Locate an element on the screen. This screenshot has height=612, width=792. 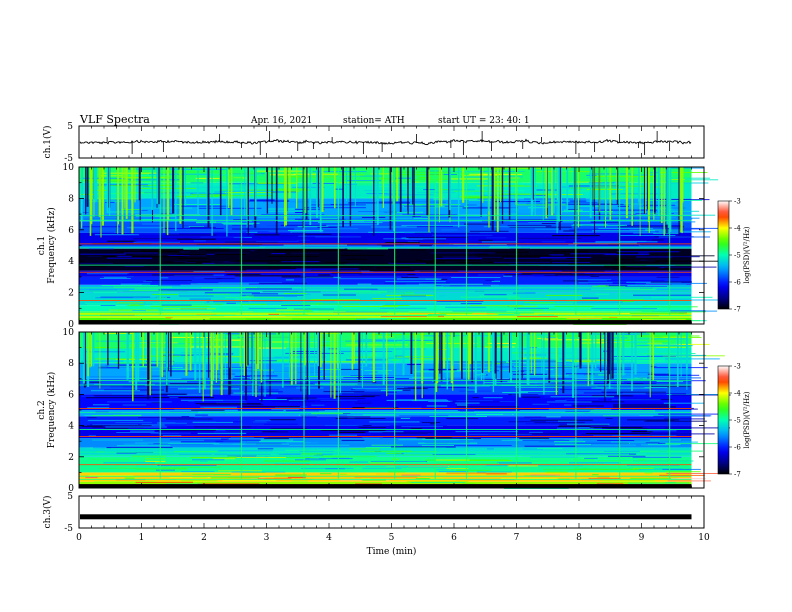
time-axis-label: Time (min) is located at coordinates (392, 551).